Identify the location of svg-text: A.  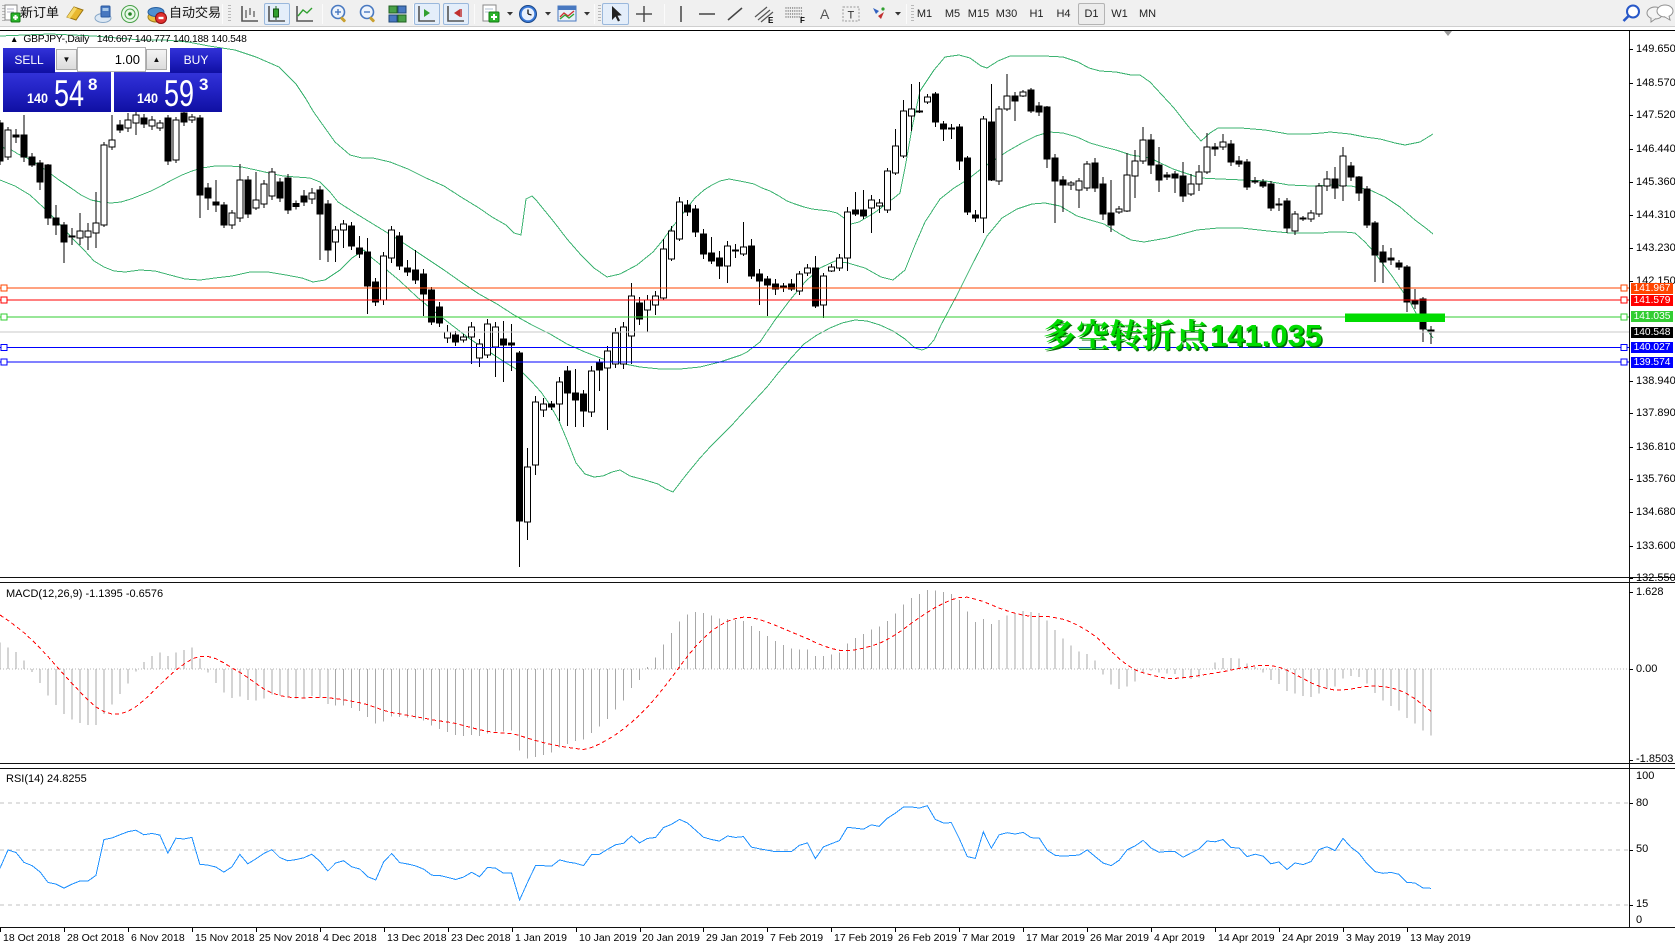
(825, 14).